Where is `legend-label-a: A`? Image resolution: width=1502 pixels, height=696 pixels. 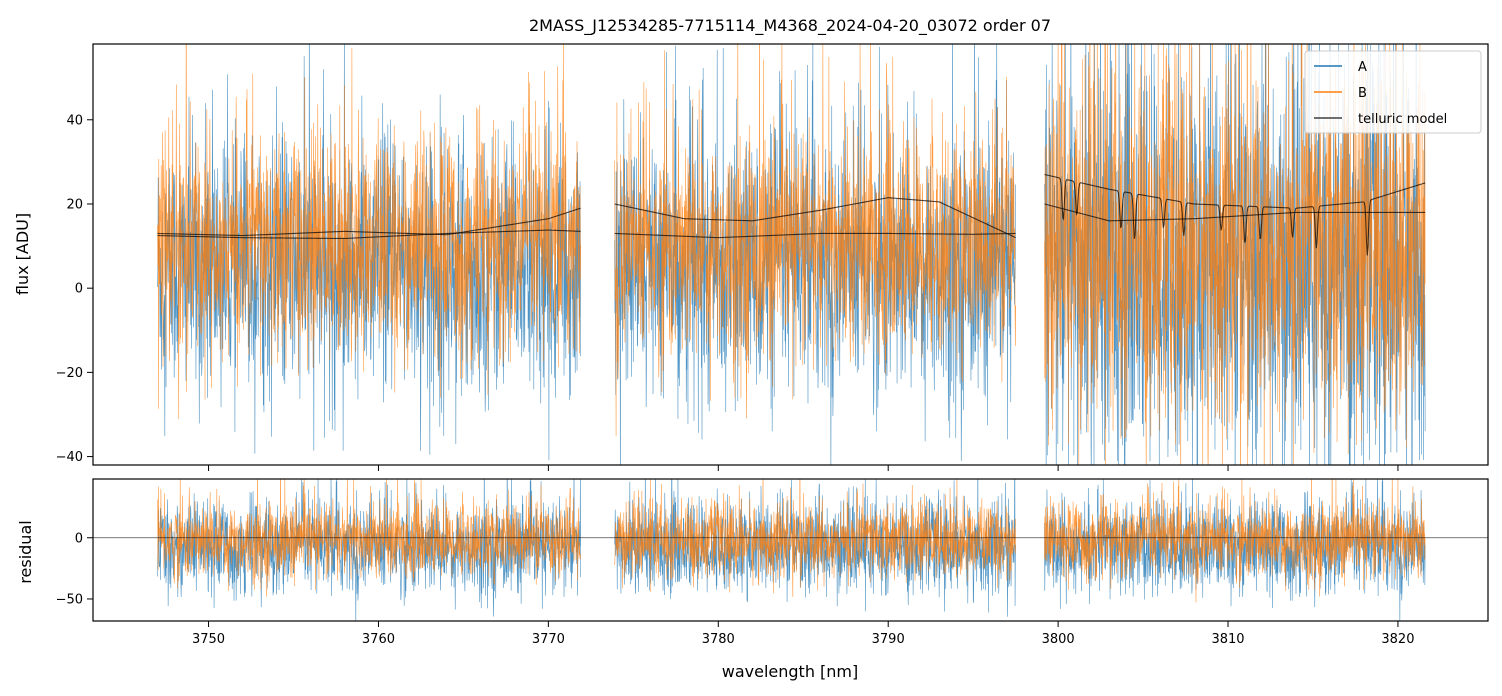 legend-label-a: A is located at coordinates (1362, 67).